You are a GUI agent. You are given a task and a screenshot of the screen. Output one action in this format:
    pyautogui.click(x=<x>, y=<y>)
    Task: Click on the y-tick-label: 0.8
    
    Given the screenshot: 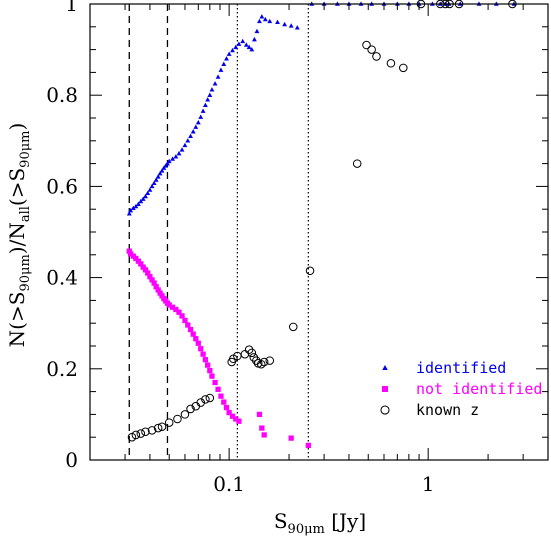 What is the action you would take?
    pyautogui.click(x=62, y=95)
    